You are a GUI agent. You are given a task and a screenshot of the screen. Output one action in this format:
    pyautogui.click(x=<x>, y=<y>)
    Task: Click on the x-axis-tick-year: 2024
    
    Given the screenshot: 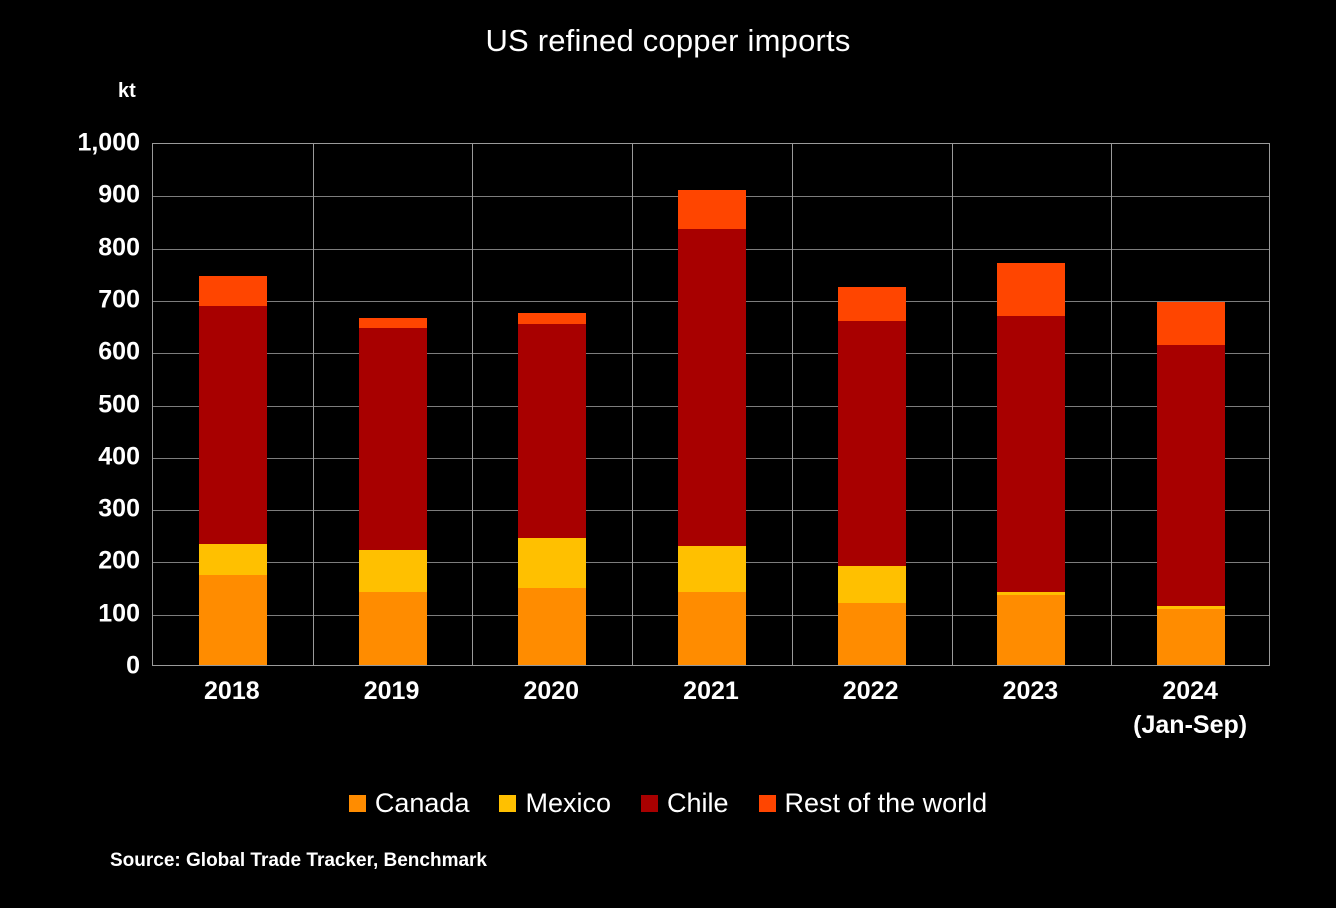 What is the action you would take?
    pyautogui.click(x=1190, y=691)
    